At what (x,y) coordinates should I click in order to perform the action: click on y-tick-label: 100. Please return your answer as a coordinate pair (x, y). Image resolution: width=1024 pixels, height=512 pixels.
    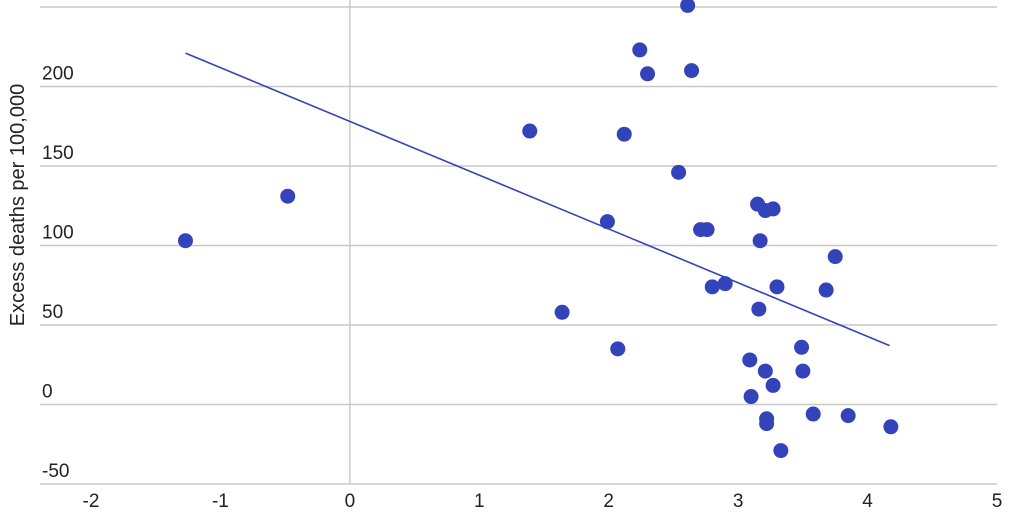
    Looking at the image, I should click on (58, 233).